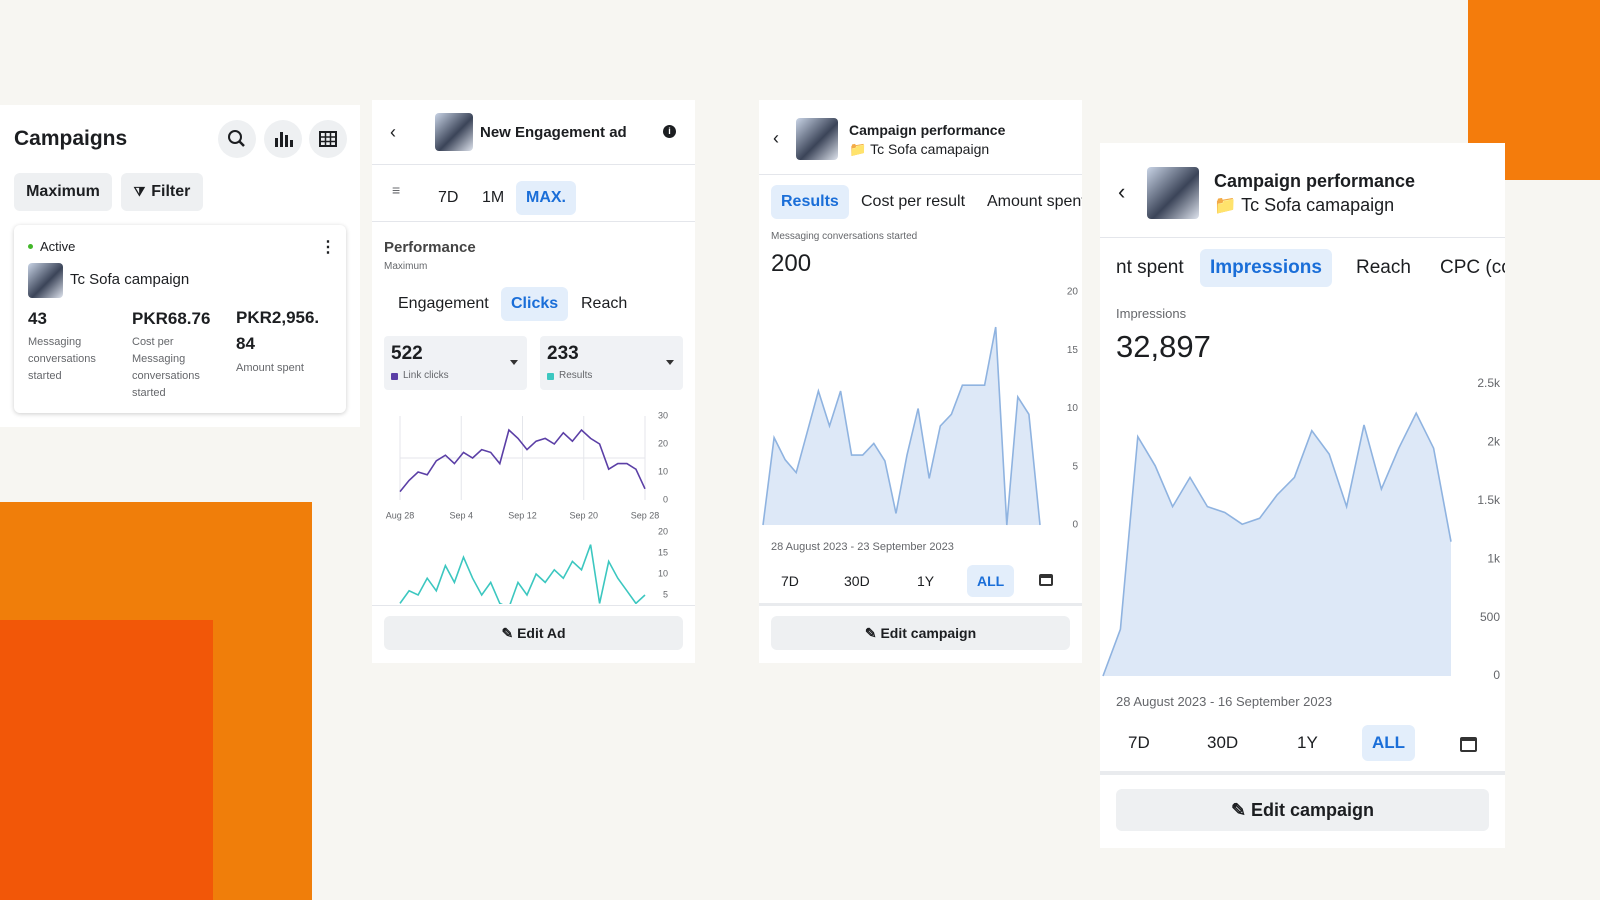 The width and height of the screenshot is (1600, 900). I want to click on edit-label: Edit Ad, so click(541, 633).